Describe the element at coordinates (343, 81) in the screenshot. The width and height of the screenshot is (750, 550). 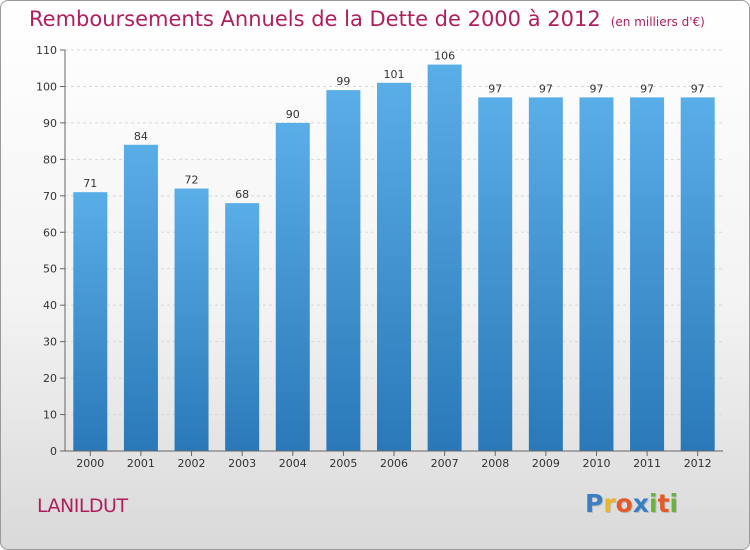
I see `bar-value-label: 99` at that location.